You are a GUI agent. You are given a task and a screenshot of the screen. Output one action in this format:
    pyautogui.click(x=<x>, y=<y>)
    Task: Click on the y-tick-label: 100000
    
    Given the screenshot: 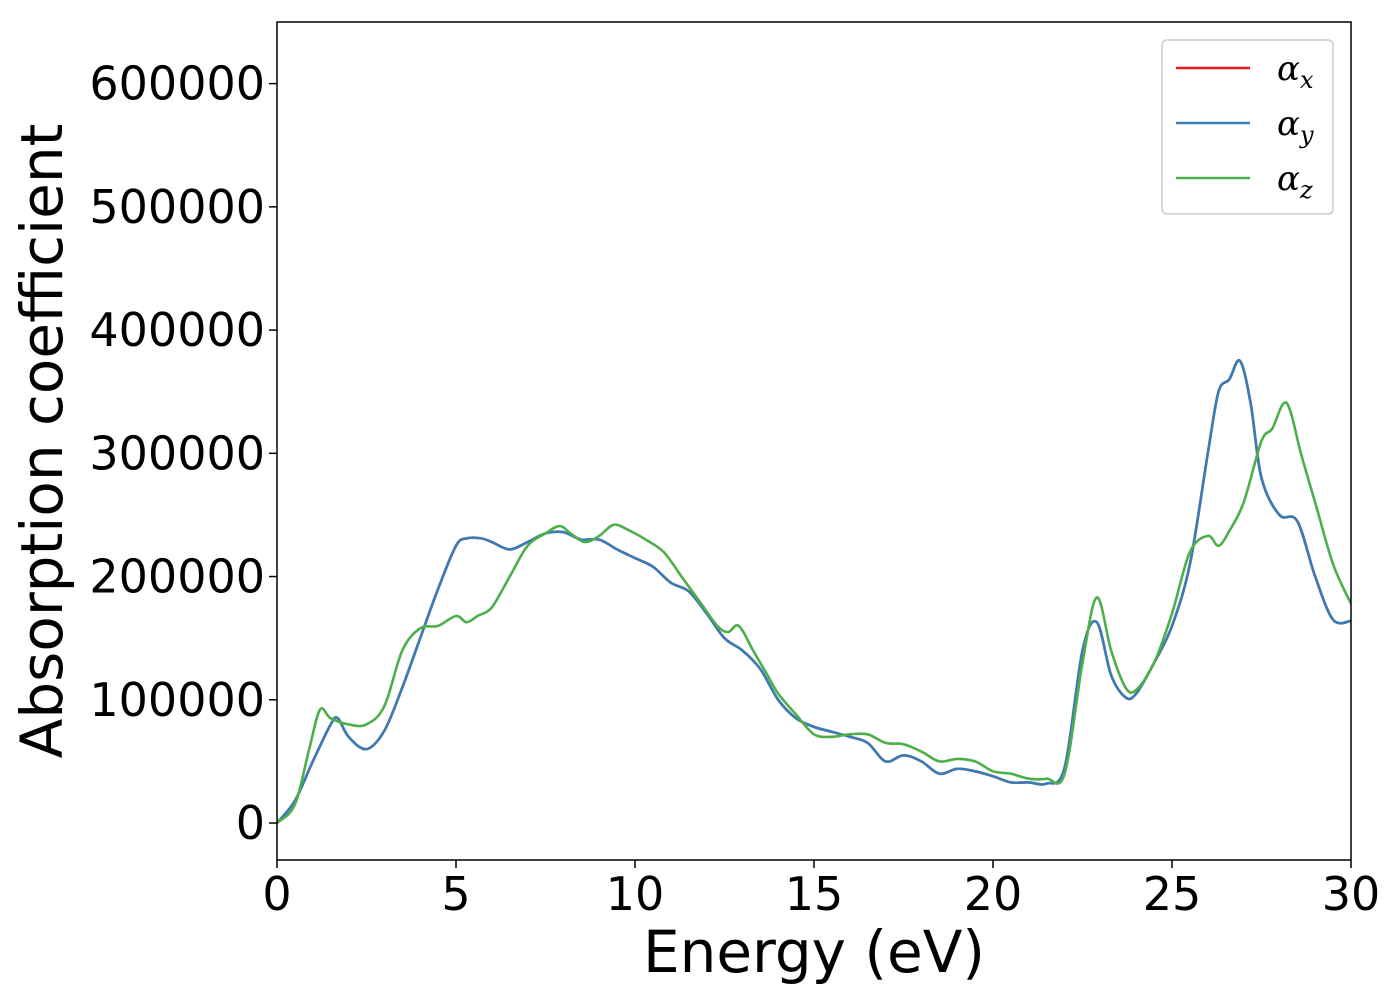 What is the action you would take?
    pyautogui.click(x=177, y=700)
    